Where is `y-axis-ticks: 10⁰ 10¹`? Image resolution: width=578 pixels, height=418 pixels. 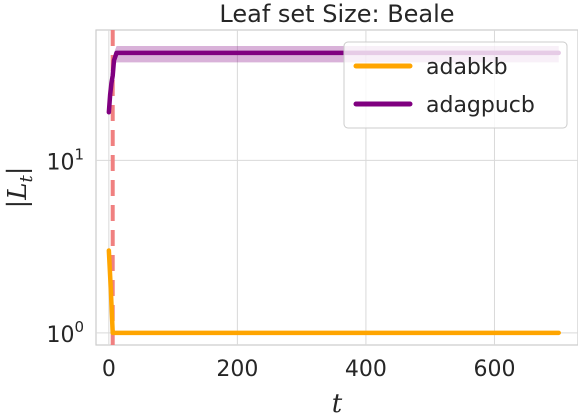
y-axis-ticks: 10⁰ 10¹ is located at coordinates (65, 246).